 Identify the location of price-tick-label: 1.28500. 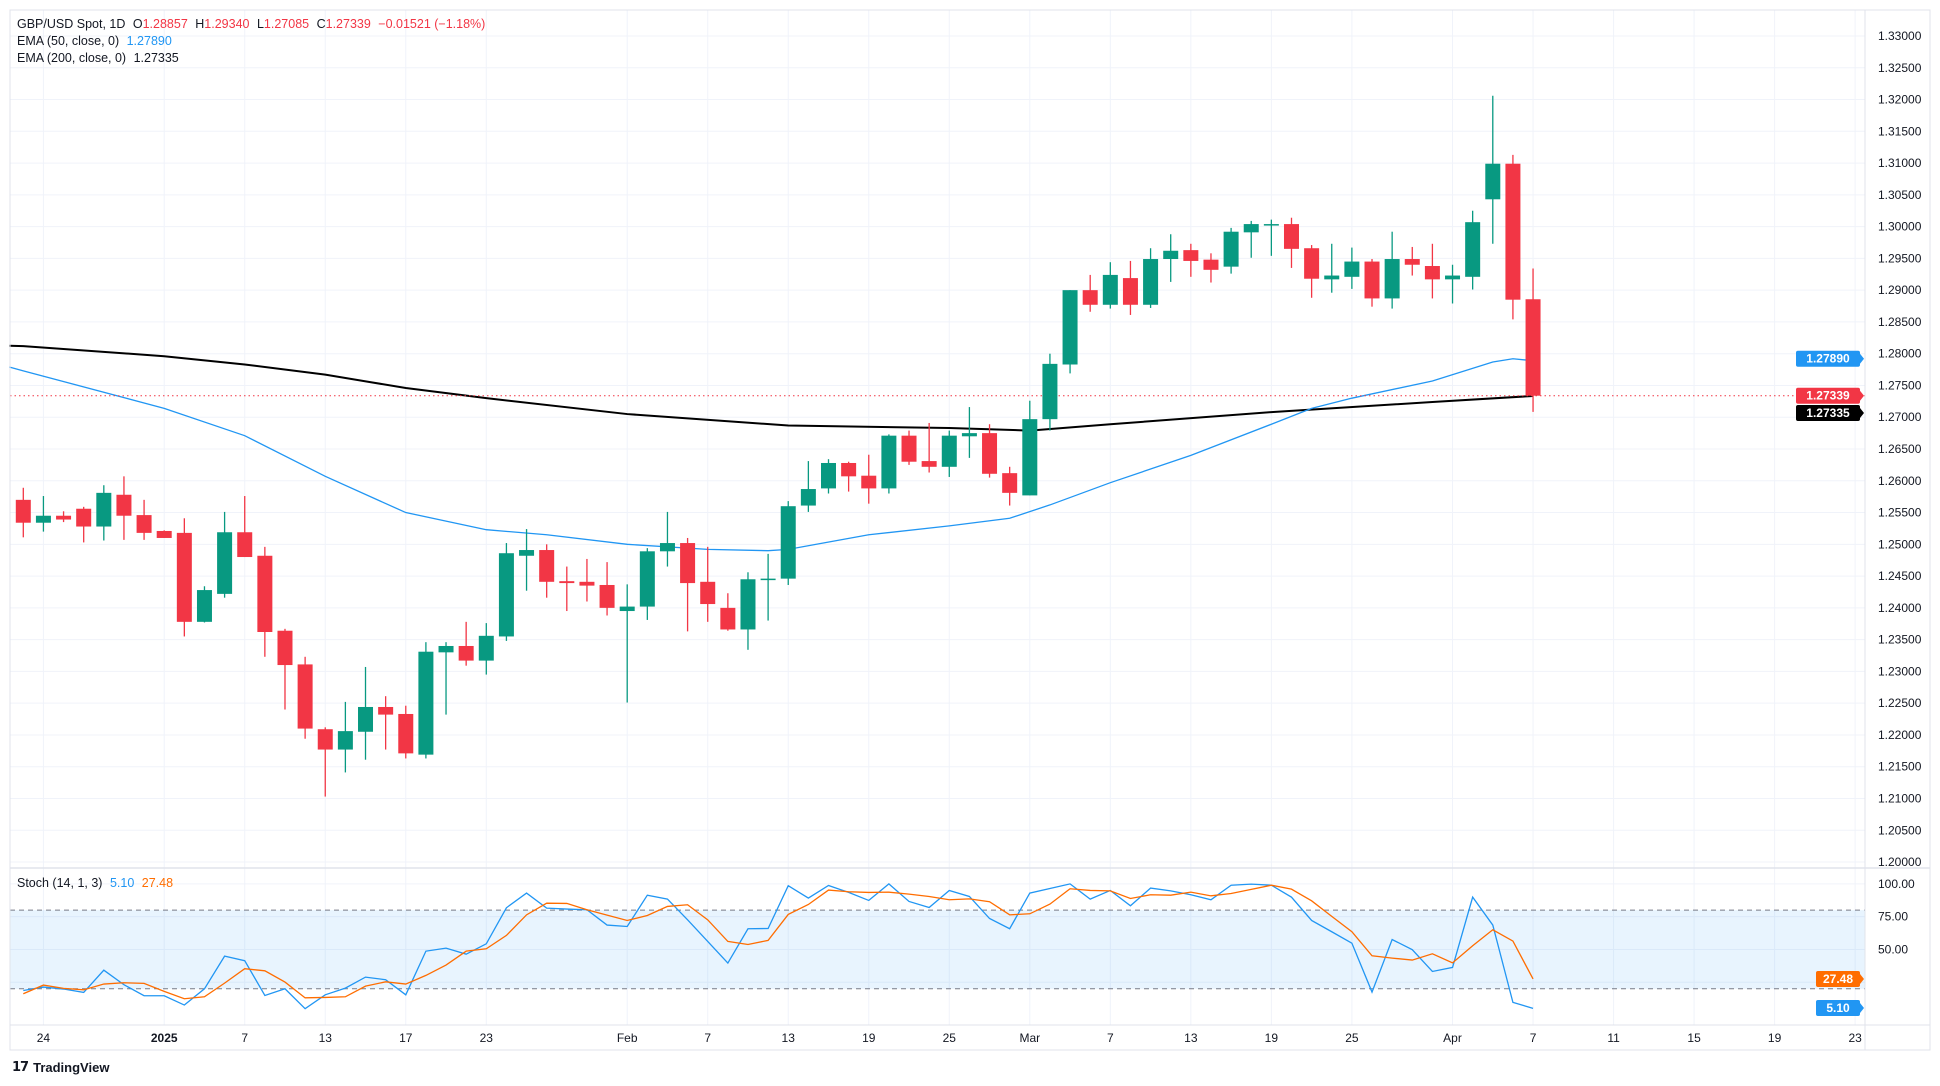
(1900, 322).